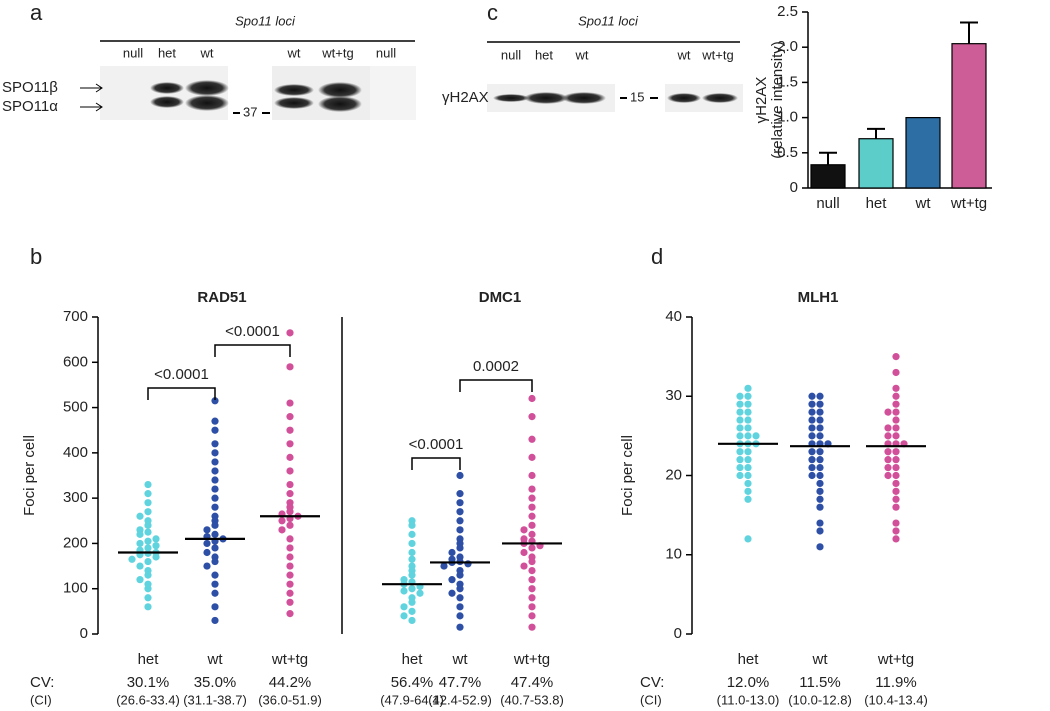  What do you see at coordinates (84, 633) in the screenshot?
I see `y-tick-label: 0` at bounding box center [84, 633].